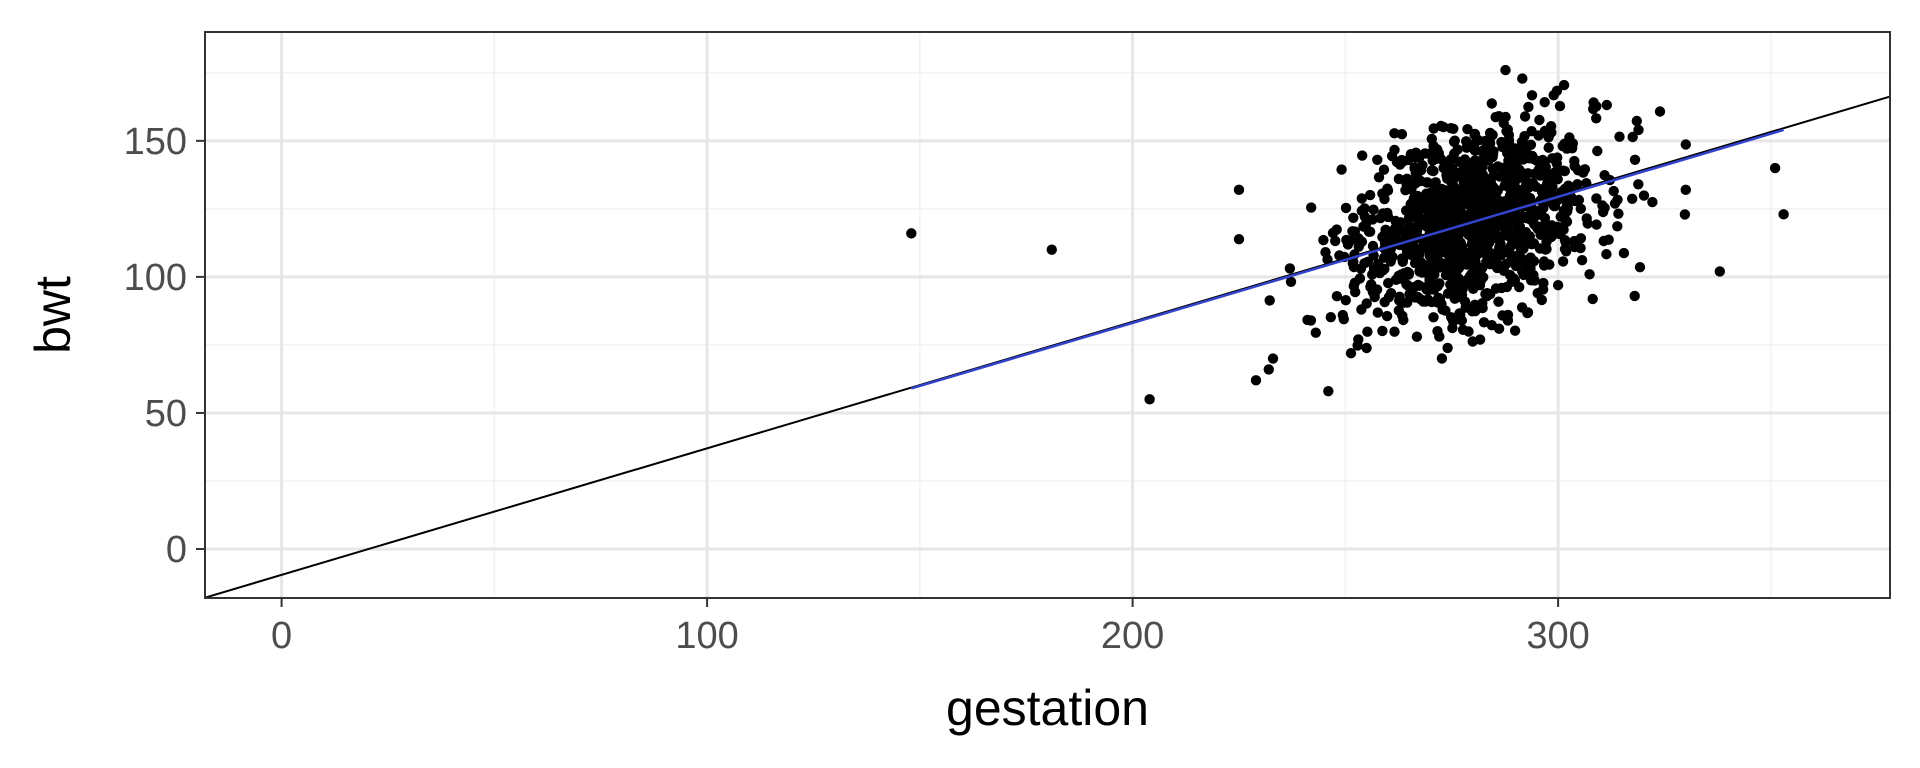  I want to click on x-tick-label: 100, so click(706, 636).